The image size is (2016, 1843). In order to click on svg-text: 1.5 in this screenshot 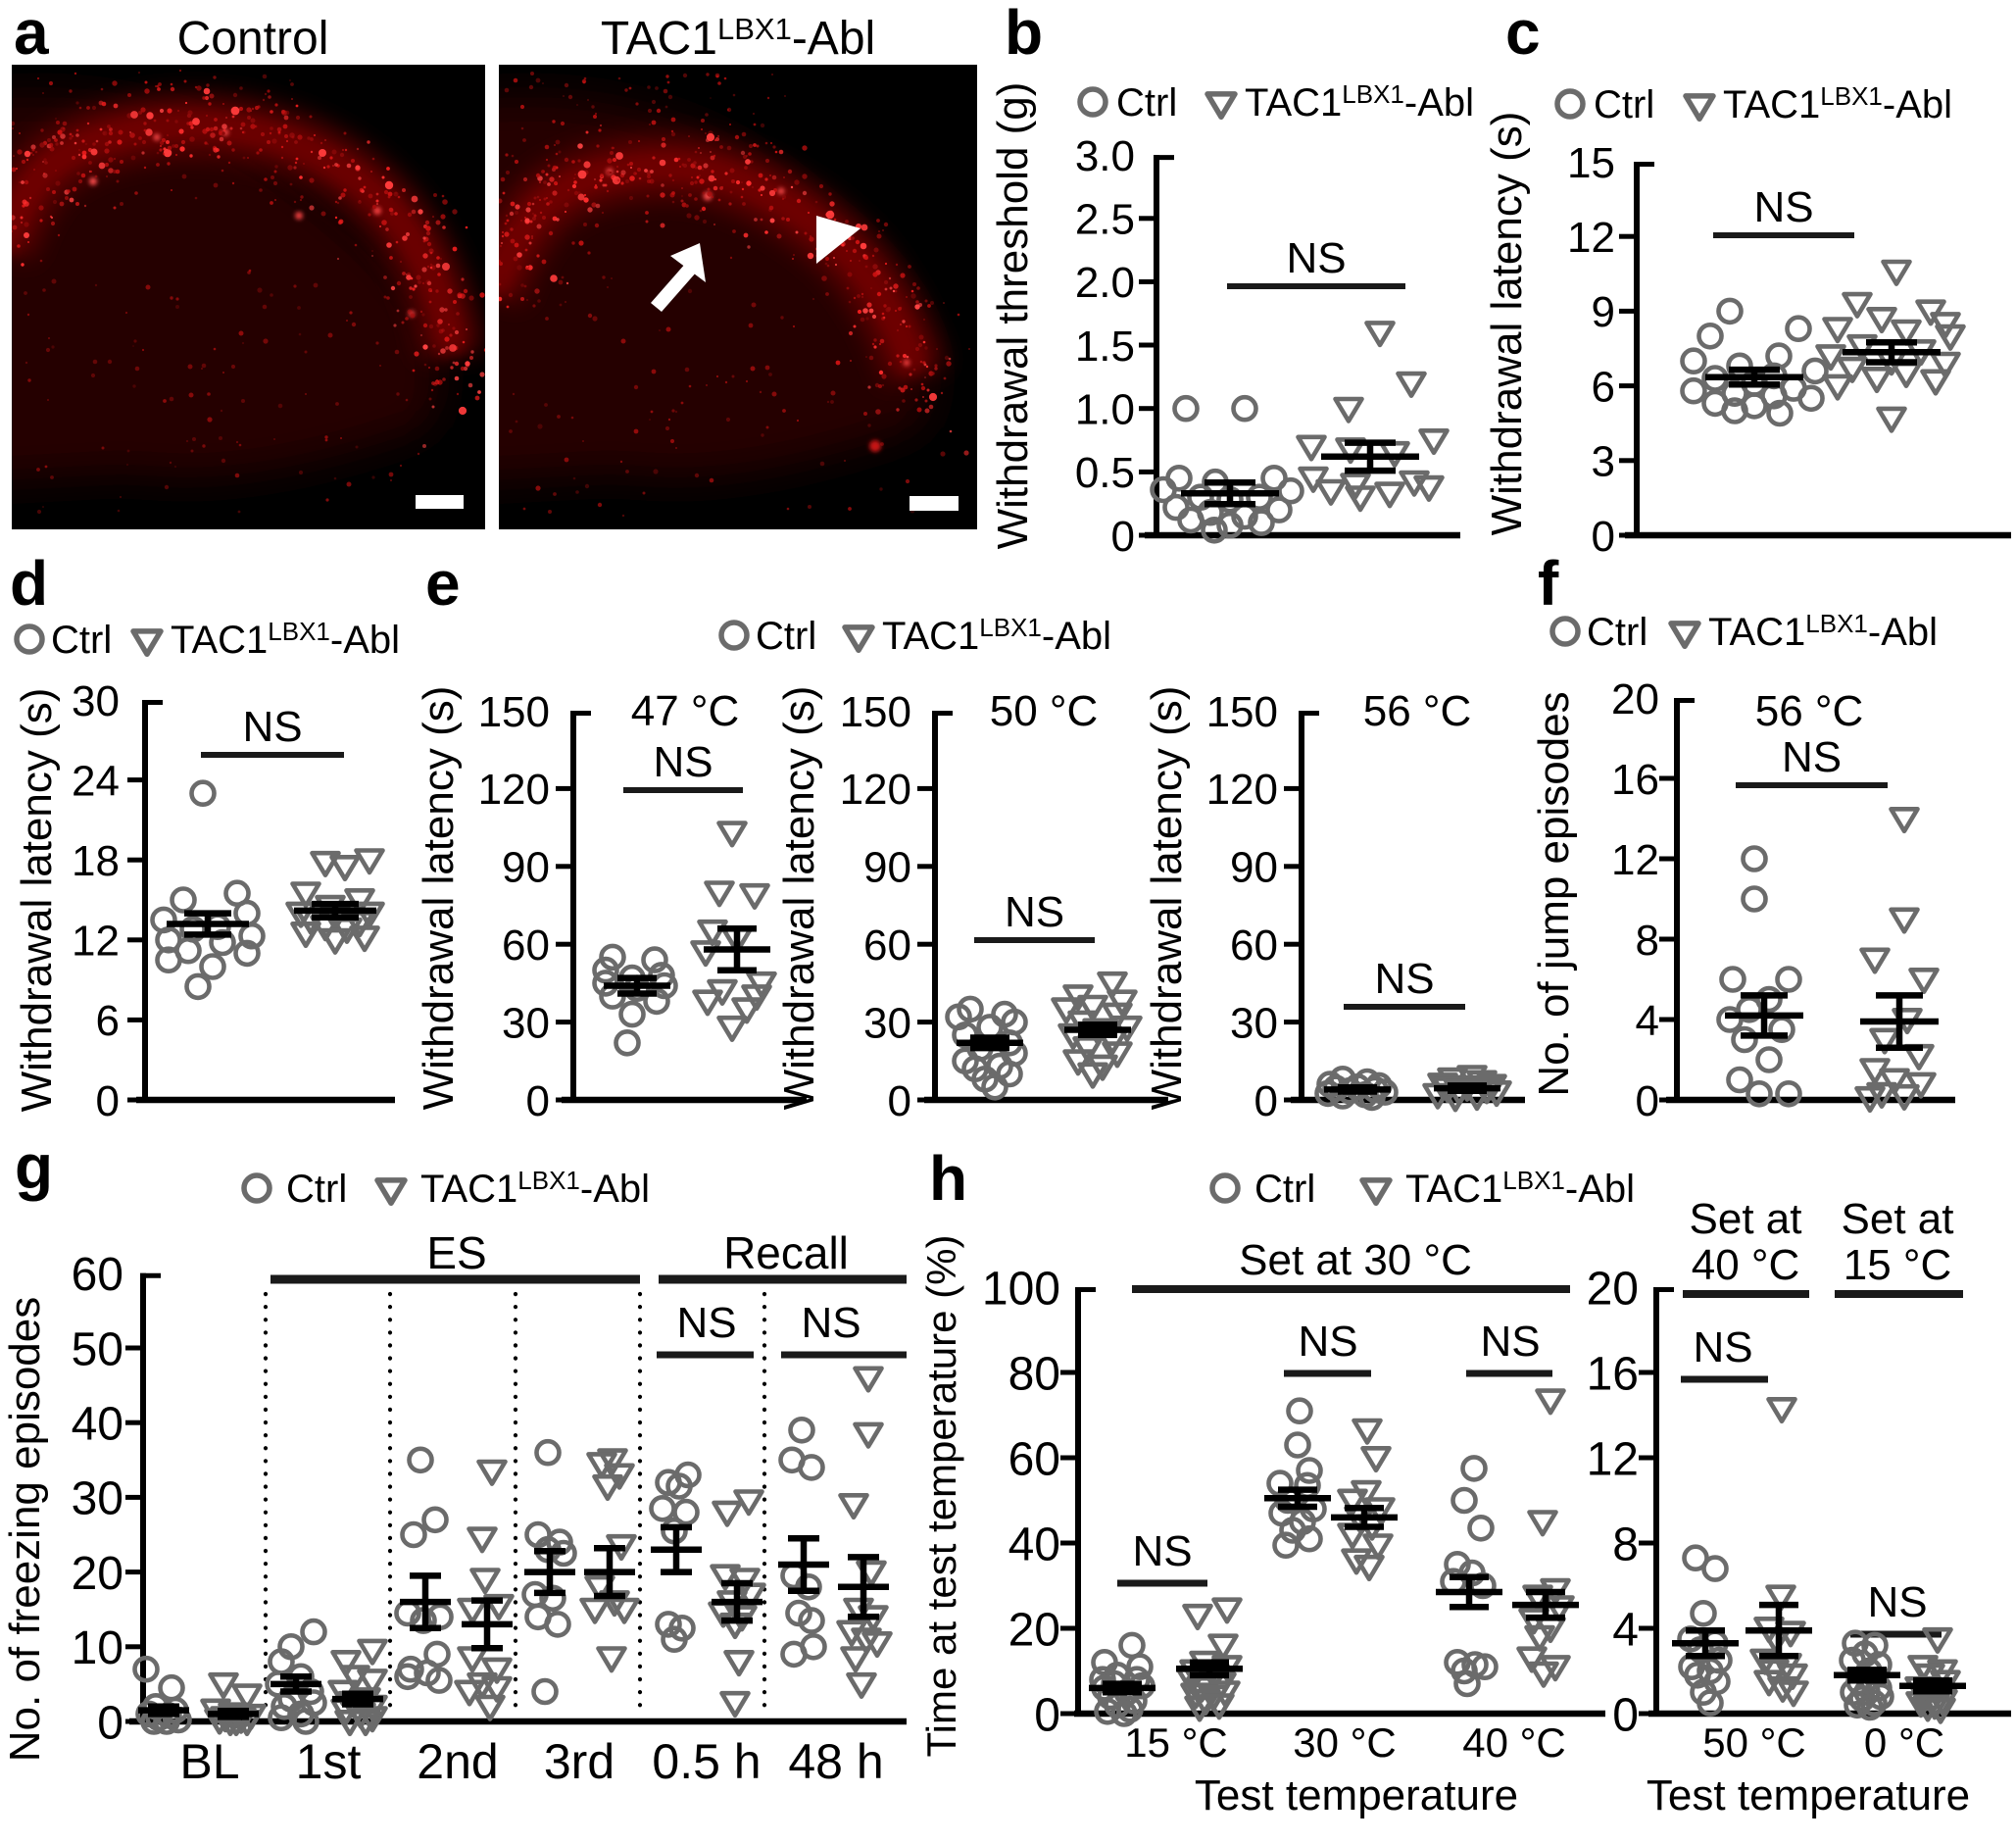, I will do `click(1105, 347)`.